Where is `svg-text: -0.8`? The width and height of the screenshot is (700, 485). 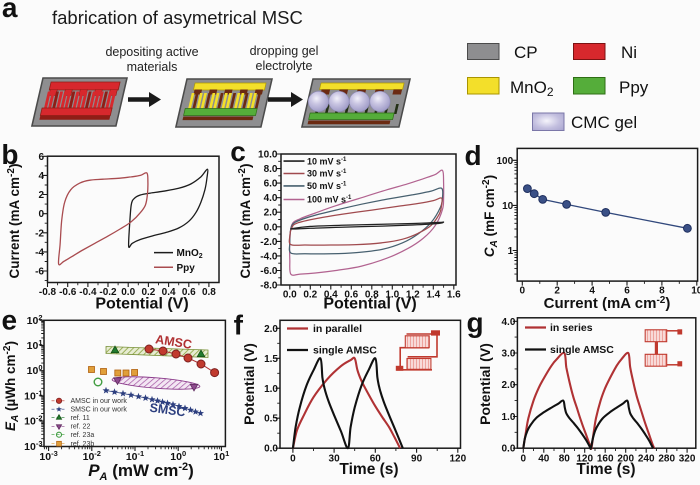
svg-text: -0.8 is located at coordinates (48, 292).